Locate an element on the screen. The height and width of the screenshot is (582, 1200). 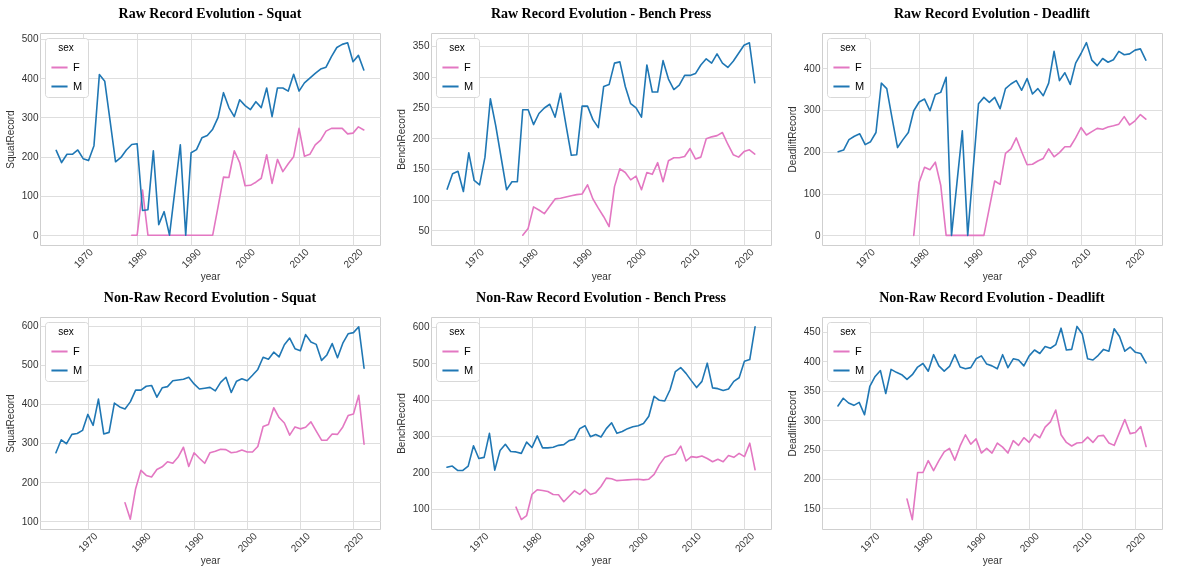
y-tick-label: 450 is located at coordinates (812, 332).